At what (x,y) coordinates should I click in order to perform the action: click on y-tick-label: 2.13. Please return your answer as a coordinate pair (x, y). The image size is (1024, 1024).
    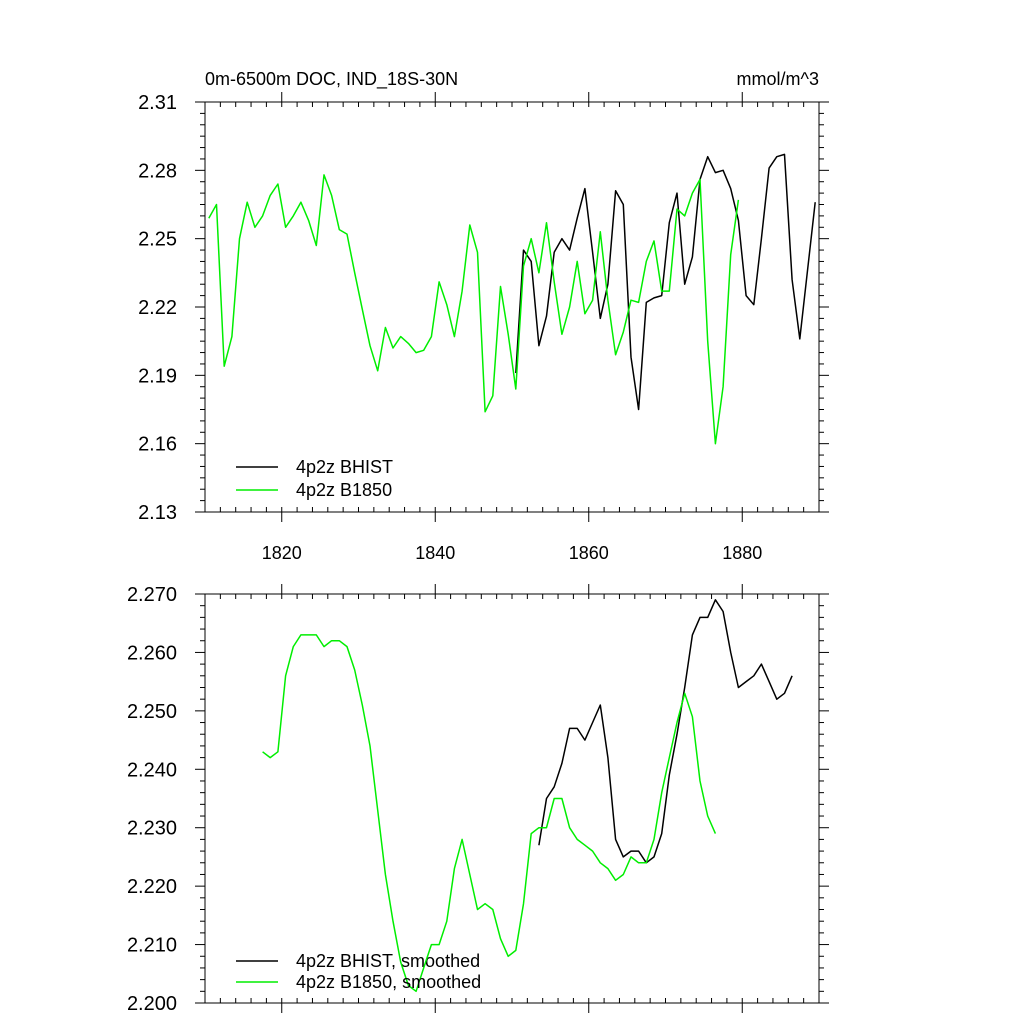
    Looking at the image, I should click on (157, 513).